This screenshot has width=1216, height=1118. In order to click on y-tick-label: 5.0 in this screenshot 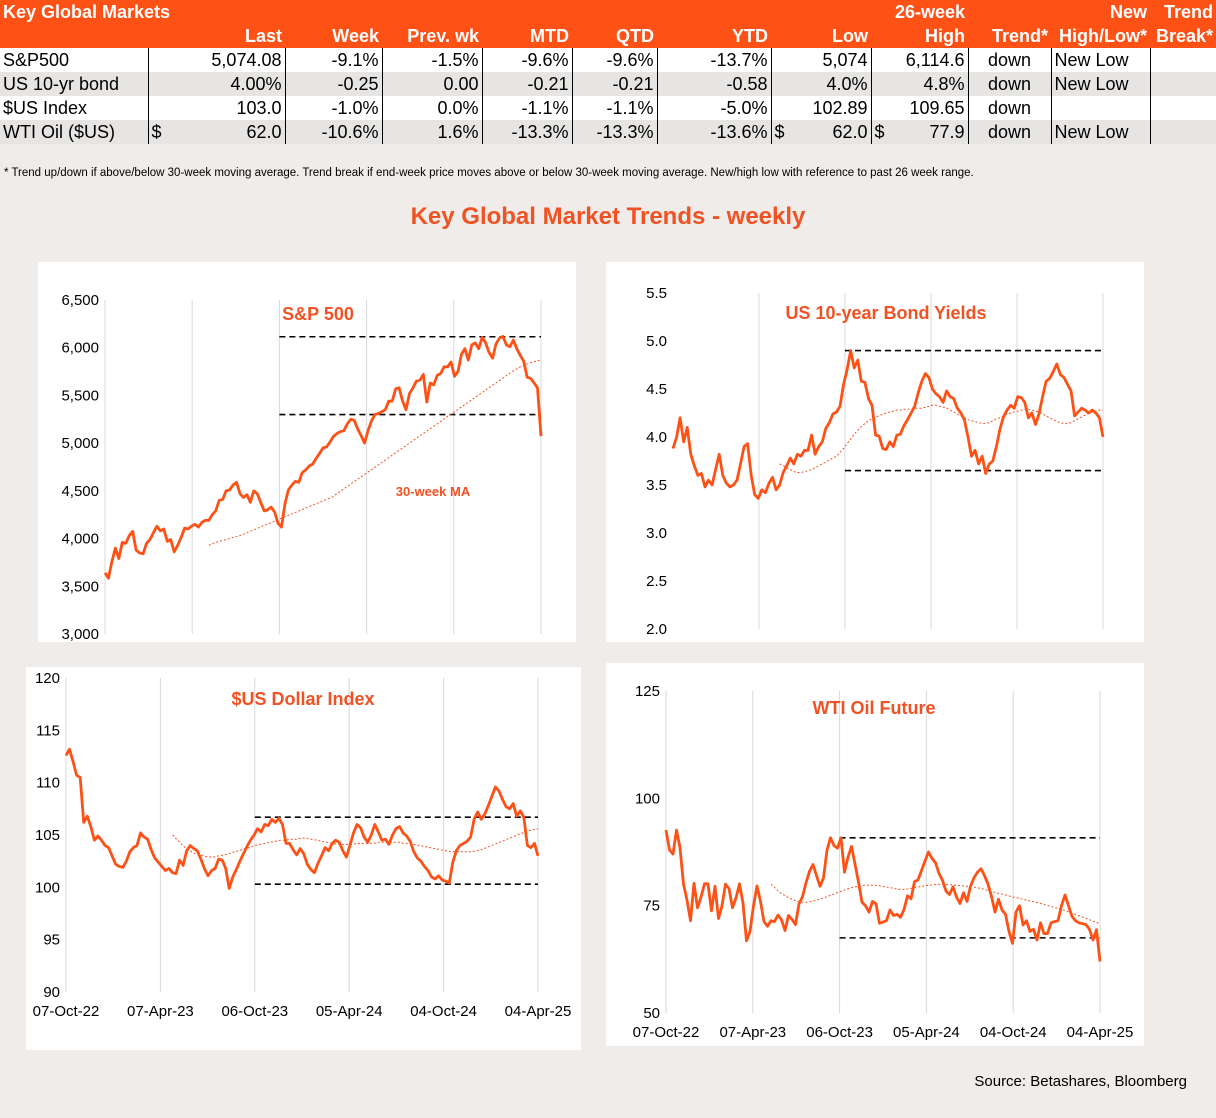, I will do `click(656, 341)`.